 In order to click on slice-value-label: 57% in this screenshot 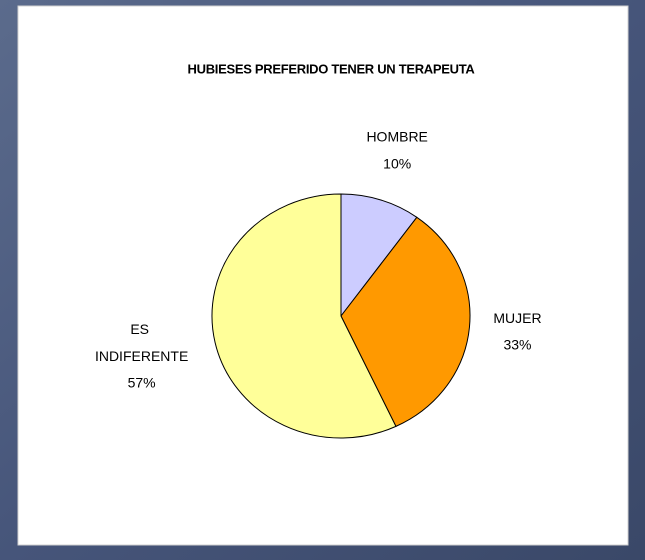, I will do `click(142, 382)`.